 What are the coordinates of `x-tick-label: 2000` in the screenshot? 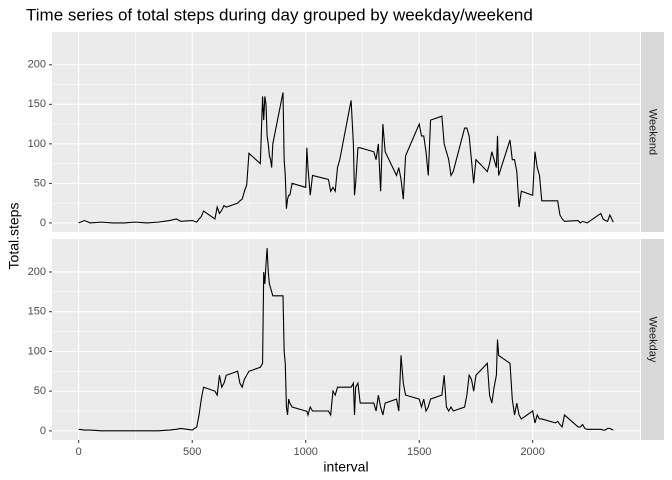 It's located at (532, 452).